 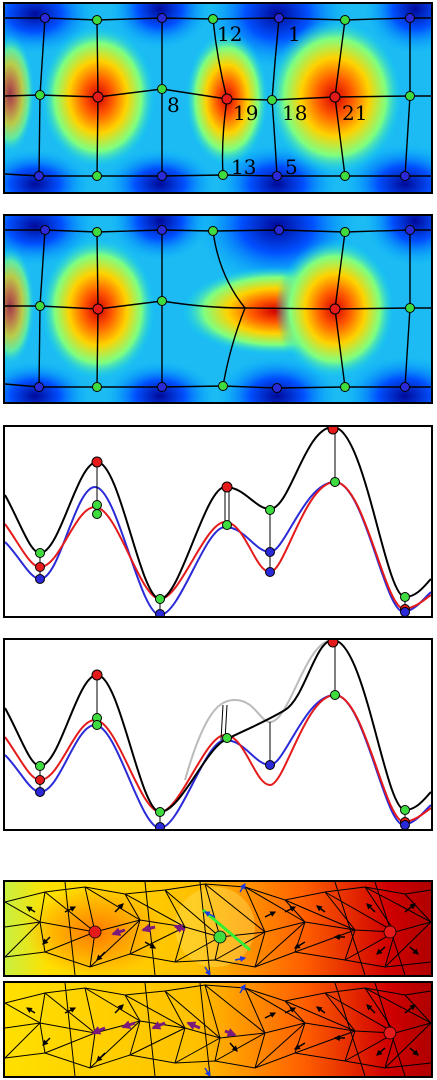 I want to click on msc-nodes, so click(x=224, y=97).